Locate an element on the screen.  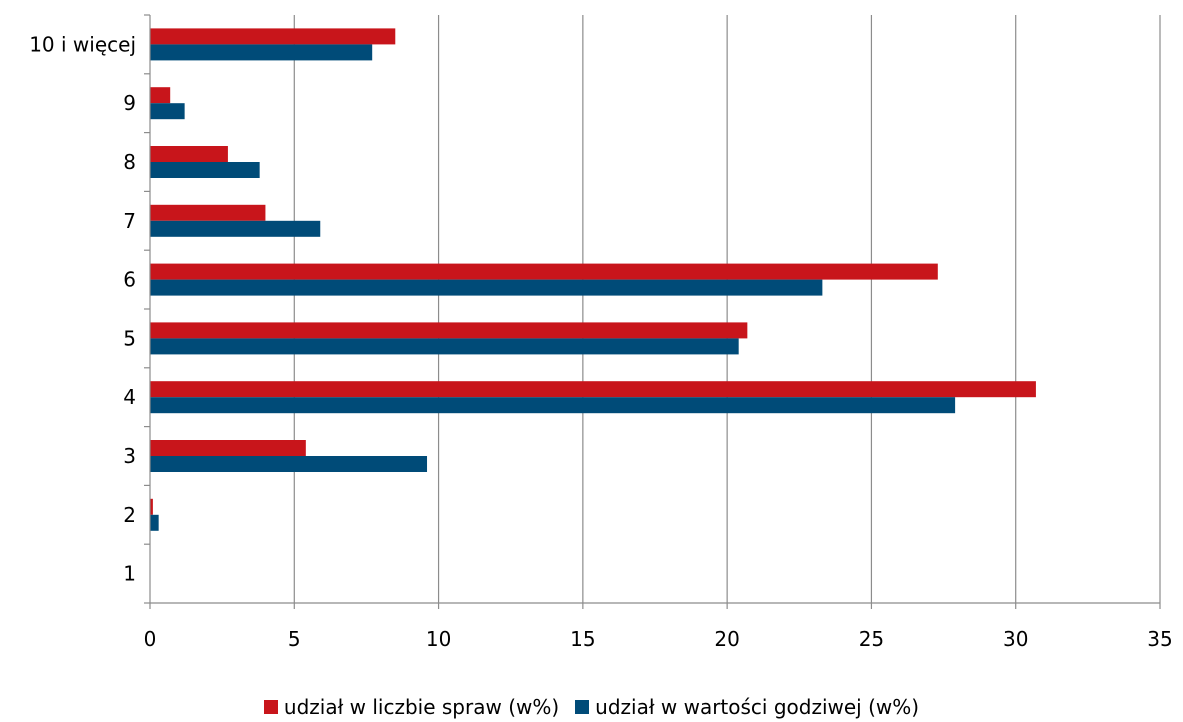
x-tick-labels: 0 5 10 15 20 25 30 35 is located at coordinates (658, 639).